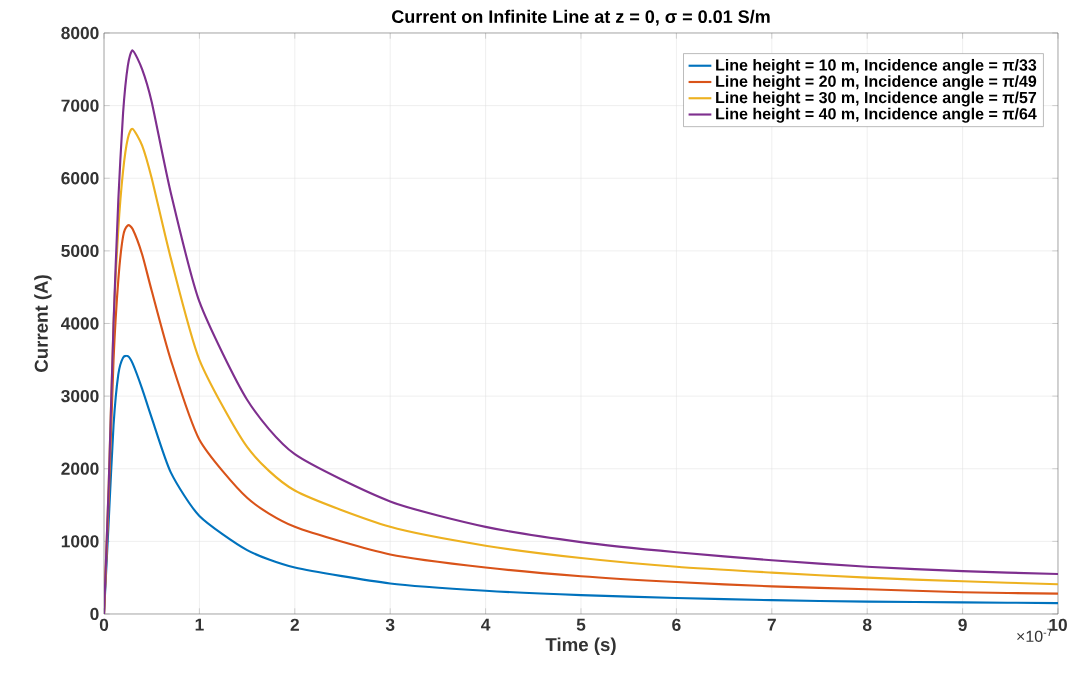 Image resolution: width=1076 pixels, height=688 pixels. I want to click on y-tick-label: 8000, so click(80, 33).